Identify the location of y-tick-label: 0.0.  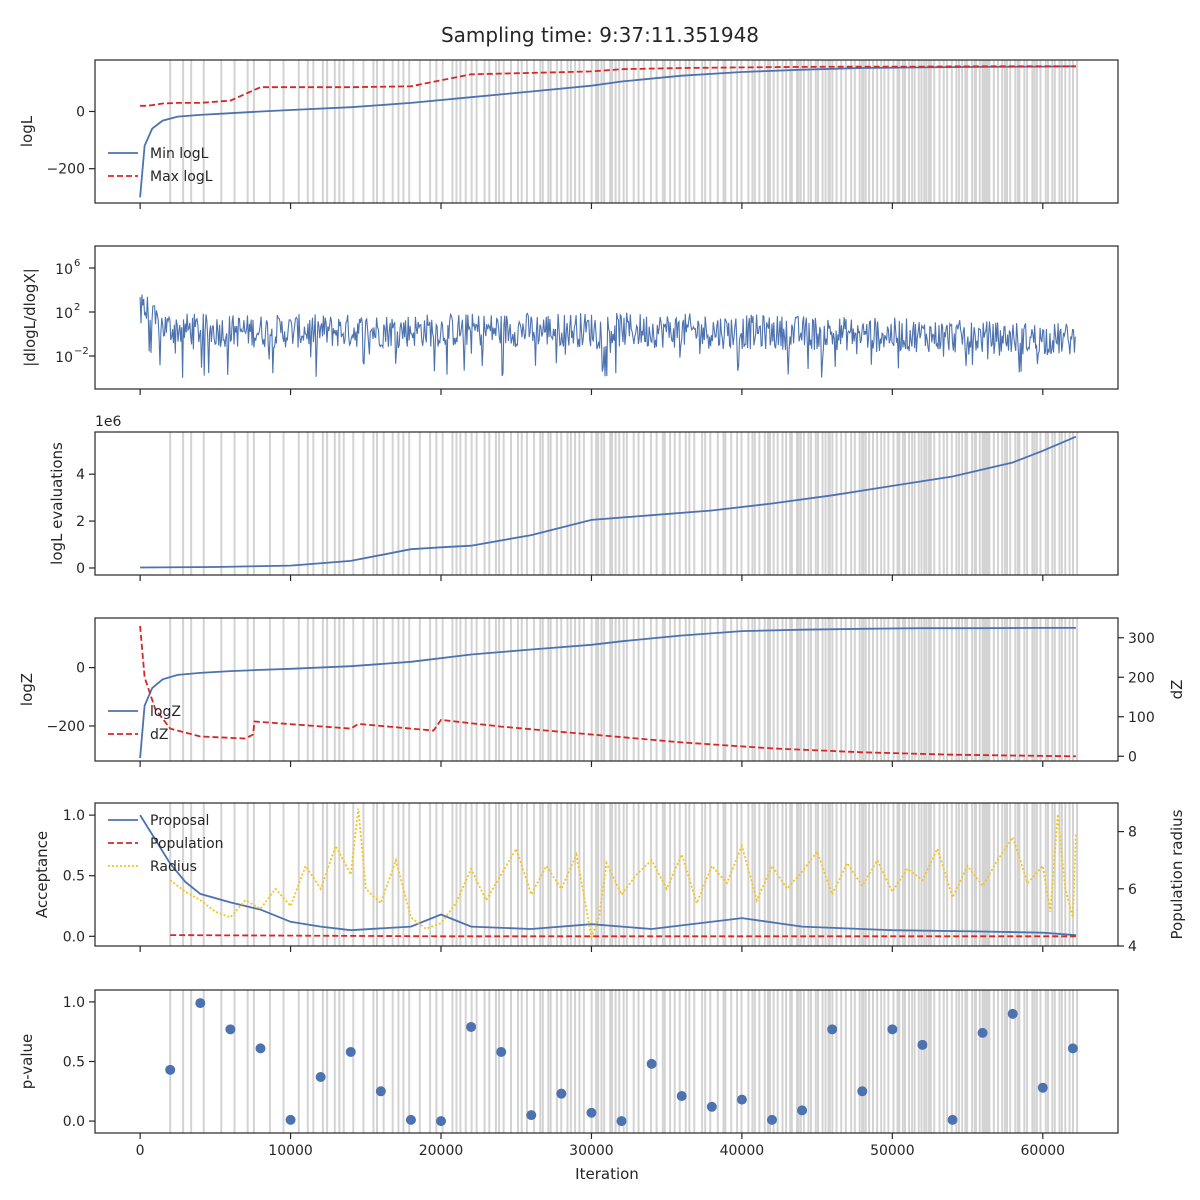
(74, 1122).